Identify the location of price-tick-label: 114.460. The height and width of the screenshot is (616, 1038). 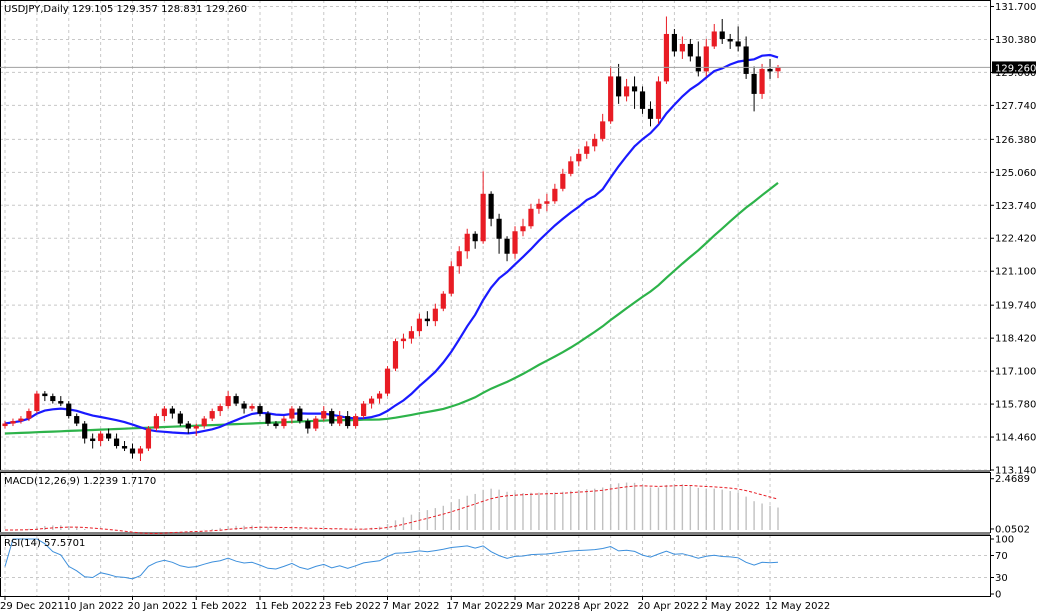
(1015, 438).